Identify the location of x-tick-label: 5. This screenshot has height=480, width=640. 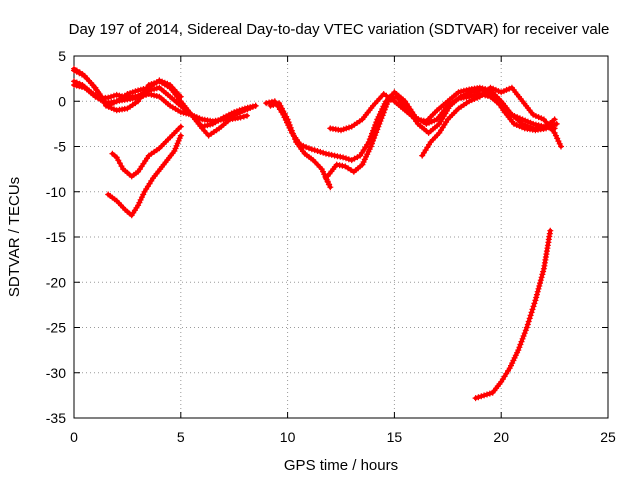
(181, 437).